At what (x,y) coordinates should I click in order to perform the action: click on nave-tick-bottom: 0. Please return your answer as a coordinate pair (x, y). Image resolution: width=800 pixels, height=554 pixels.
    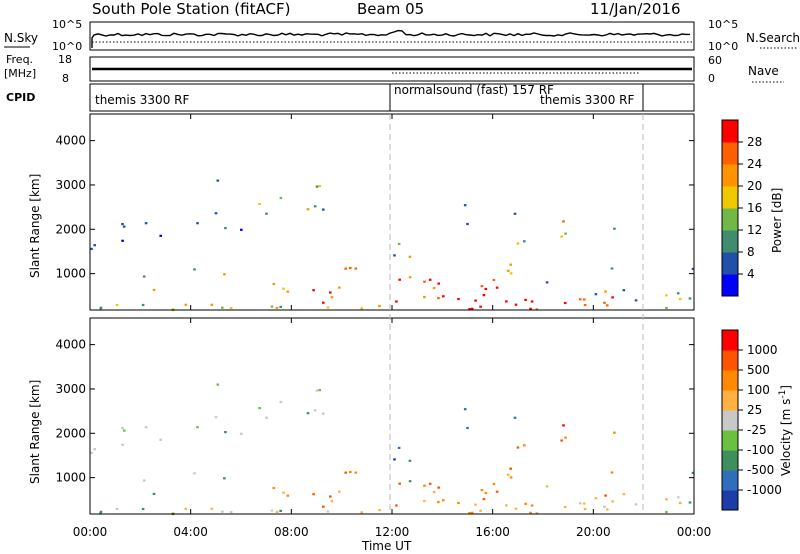
    Looking at the image, I should click on (711, 78).